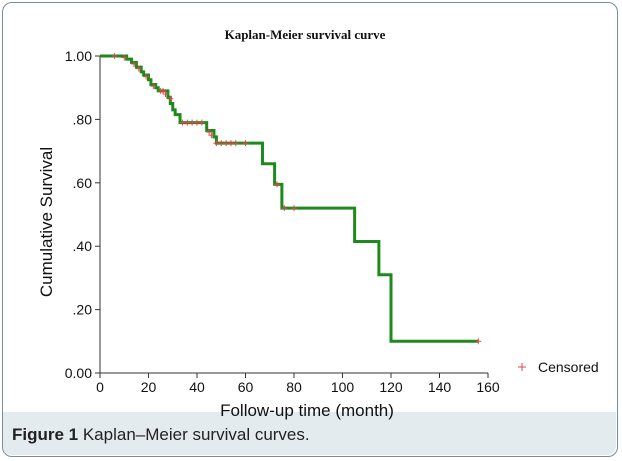 This screenshot has width=622, height=461. I want to click on y-tick-label: .20, so click(83, 310).